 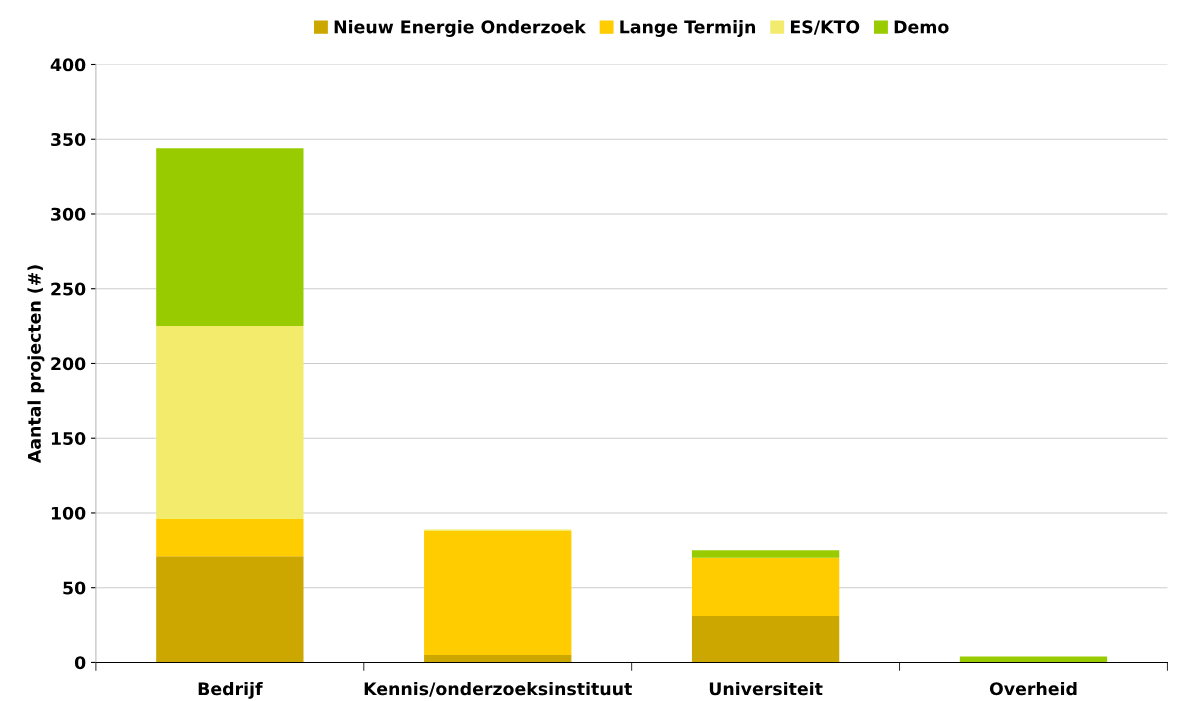 I want to click on y-tick-label: 300, so click(x=68, y=214).